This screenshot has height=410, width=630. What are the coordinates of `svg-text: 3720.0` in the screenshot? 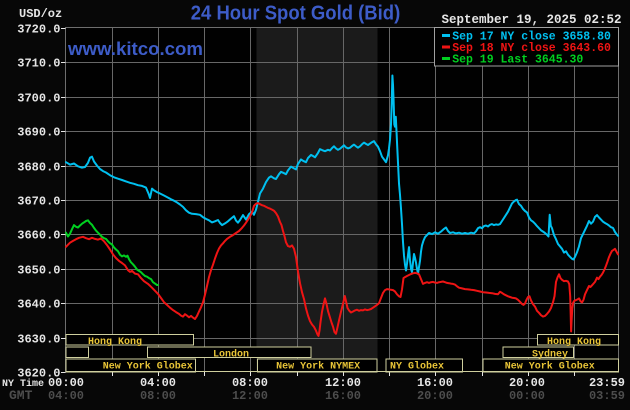 It's located at (38, 30).